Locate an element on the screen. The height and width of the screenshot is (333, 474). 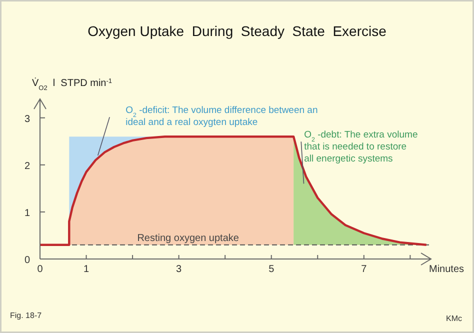
y-tick-label: 3 is located at coordinates (27, 119).